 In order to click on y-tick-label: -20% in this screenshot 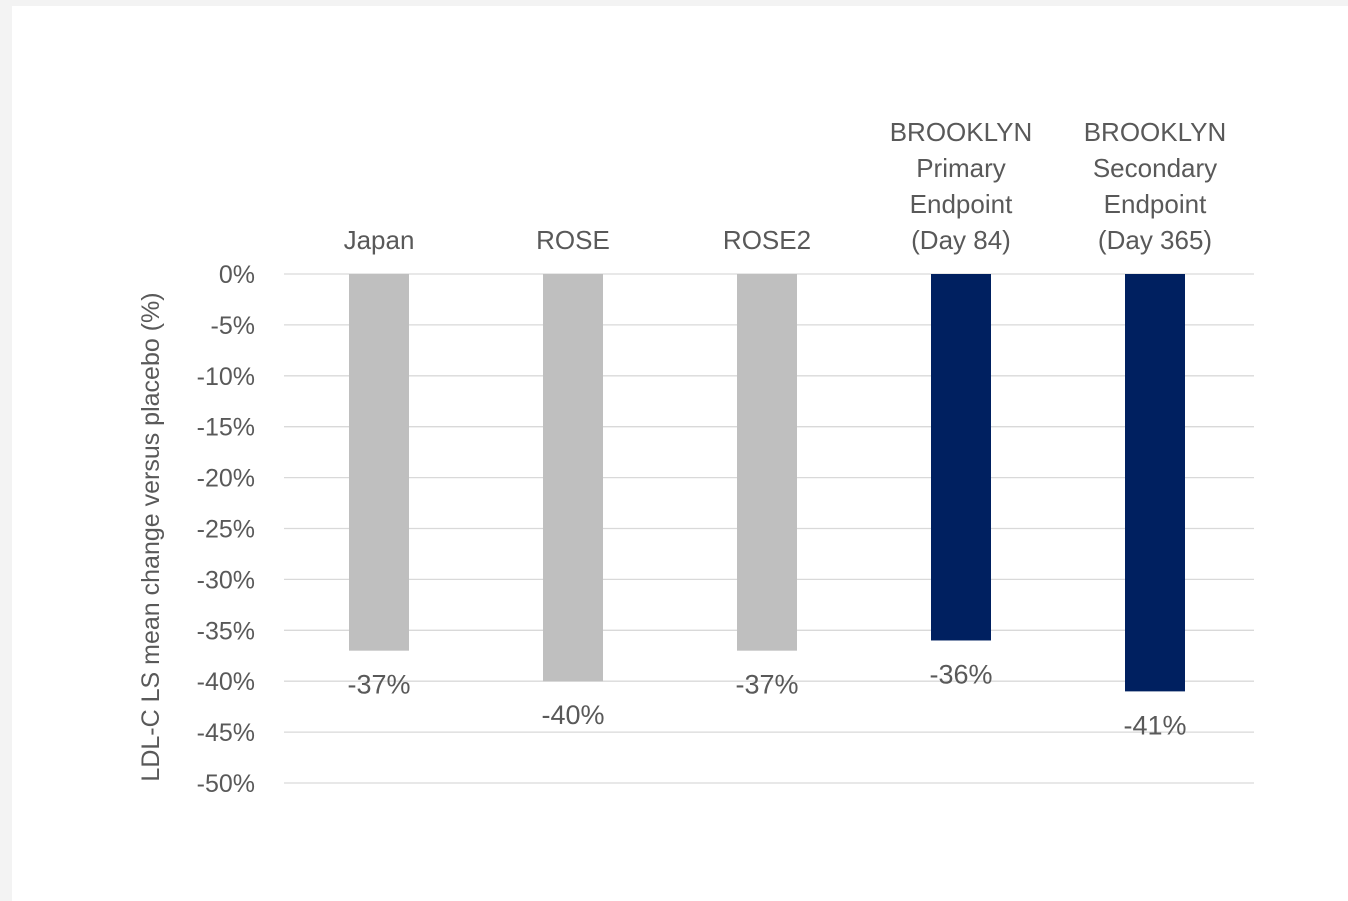, I will do `click(226, 479)`.